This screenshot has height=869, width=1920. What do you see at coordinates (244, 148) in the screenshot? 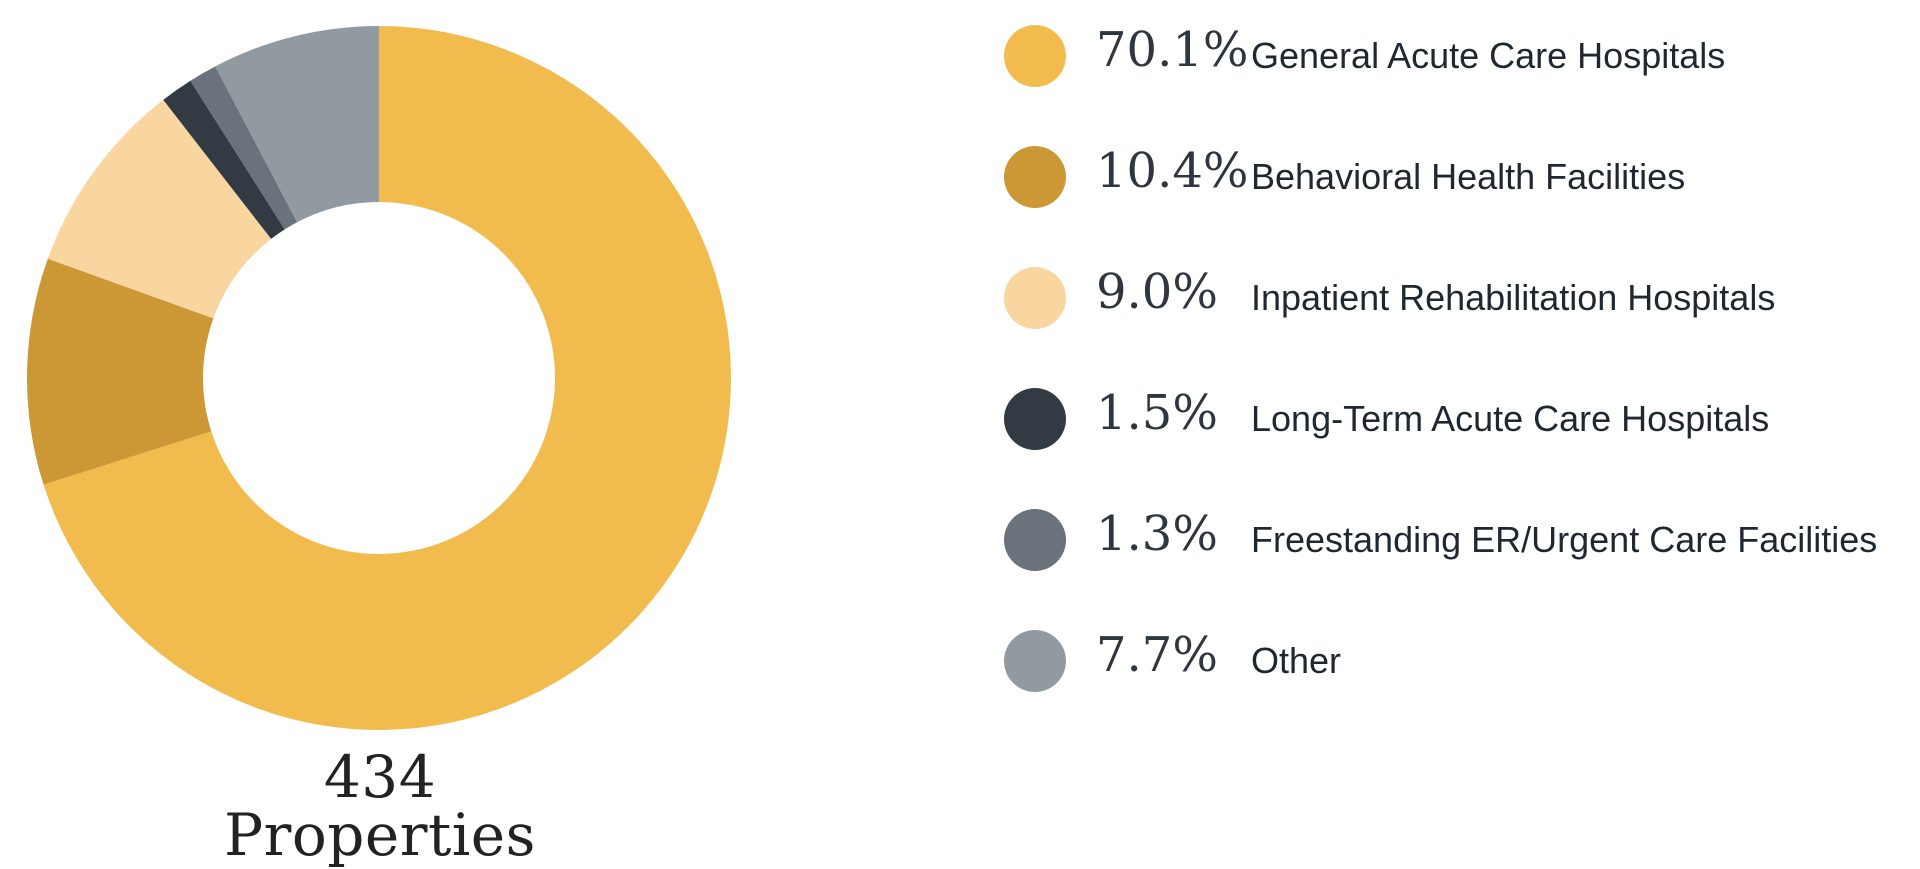
I see `slice-freestanding-er` at bounding box center [244, 148].